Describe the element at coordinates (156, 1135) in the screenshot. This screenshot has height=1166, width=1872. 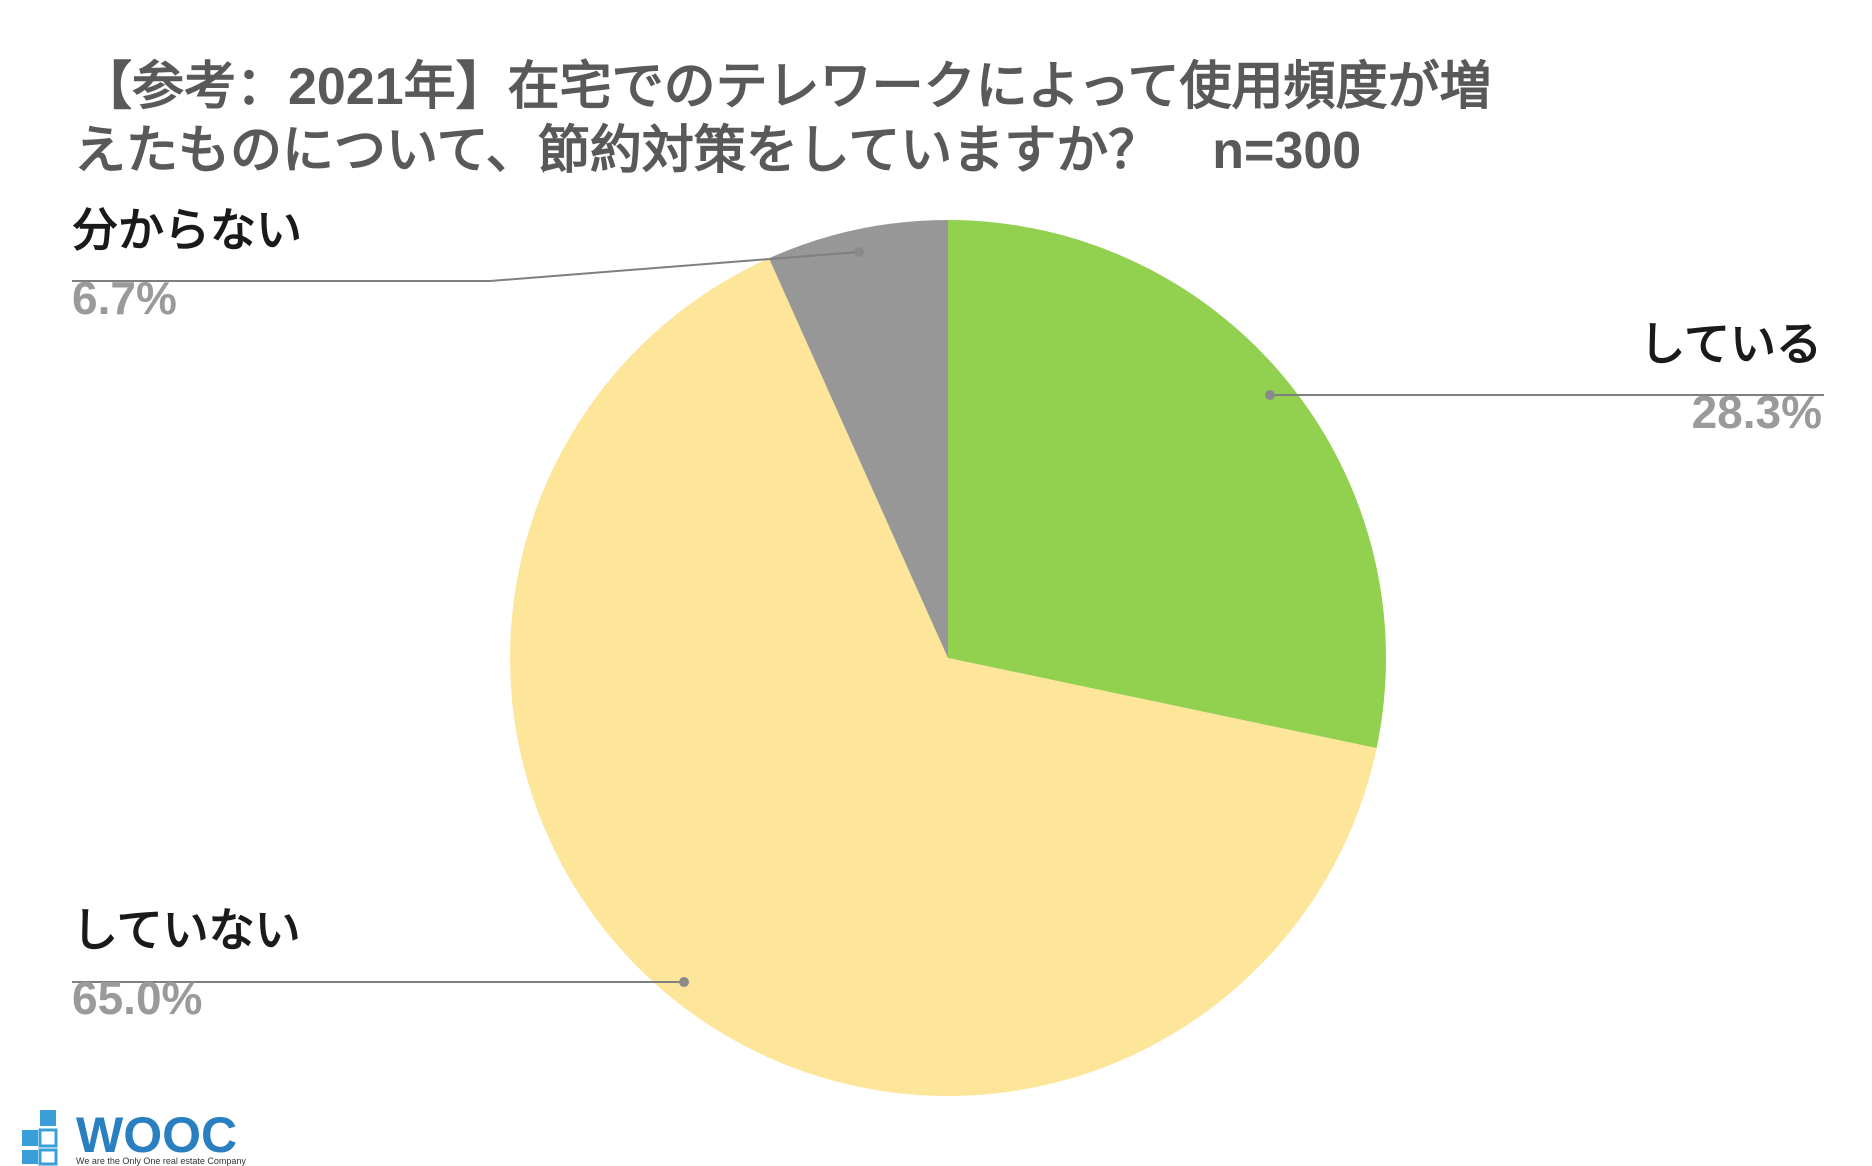
I see `logo-name: WOOC` at that location.